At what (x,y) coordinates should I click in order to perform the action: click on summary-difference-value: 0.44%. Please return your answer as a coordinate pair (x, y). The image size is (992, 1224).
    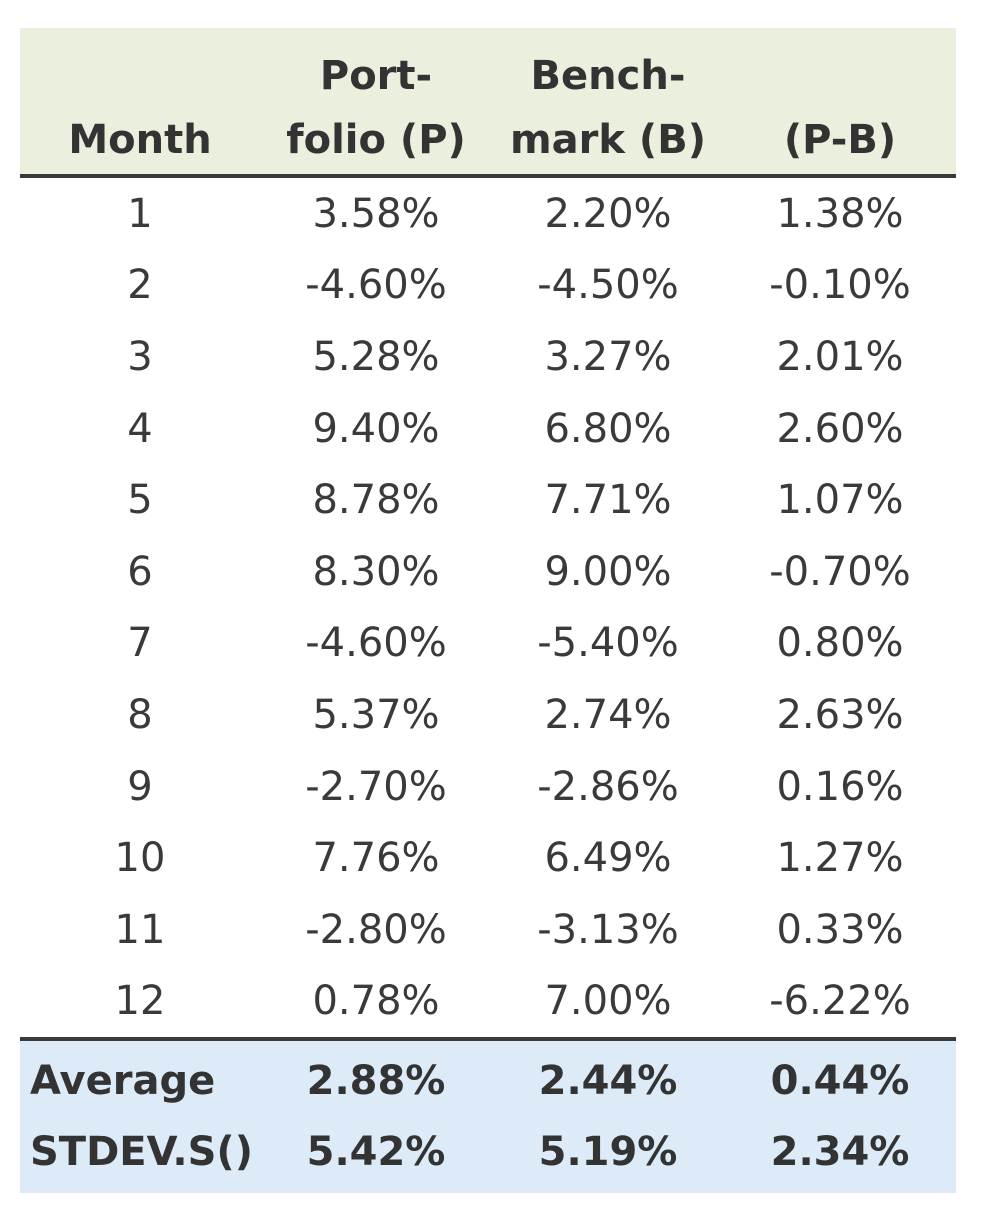
    Looking at the image, I should click on (840, 1080).